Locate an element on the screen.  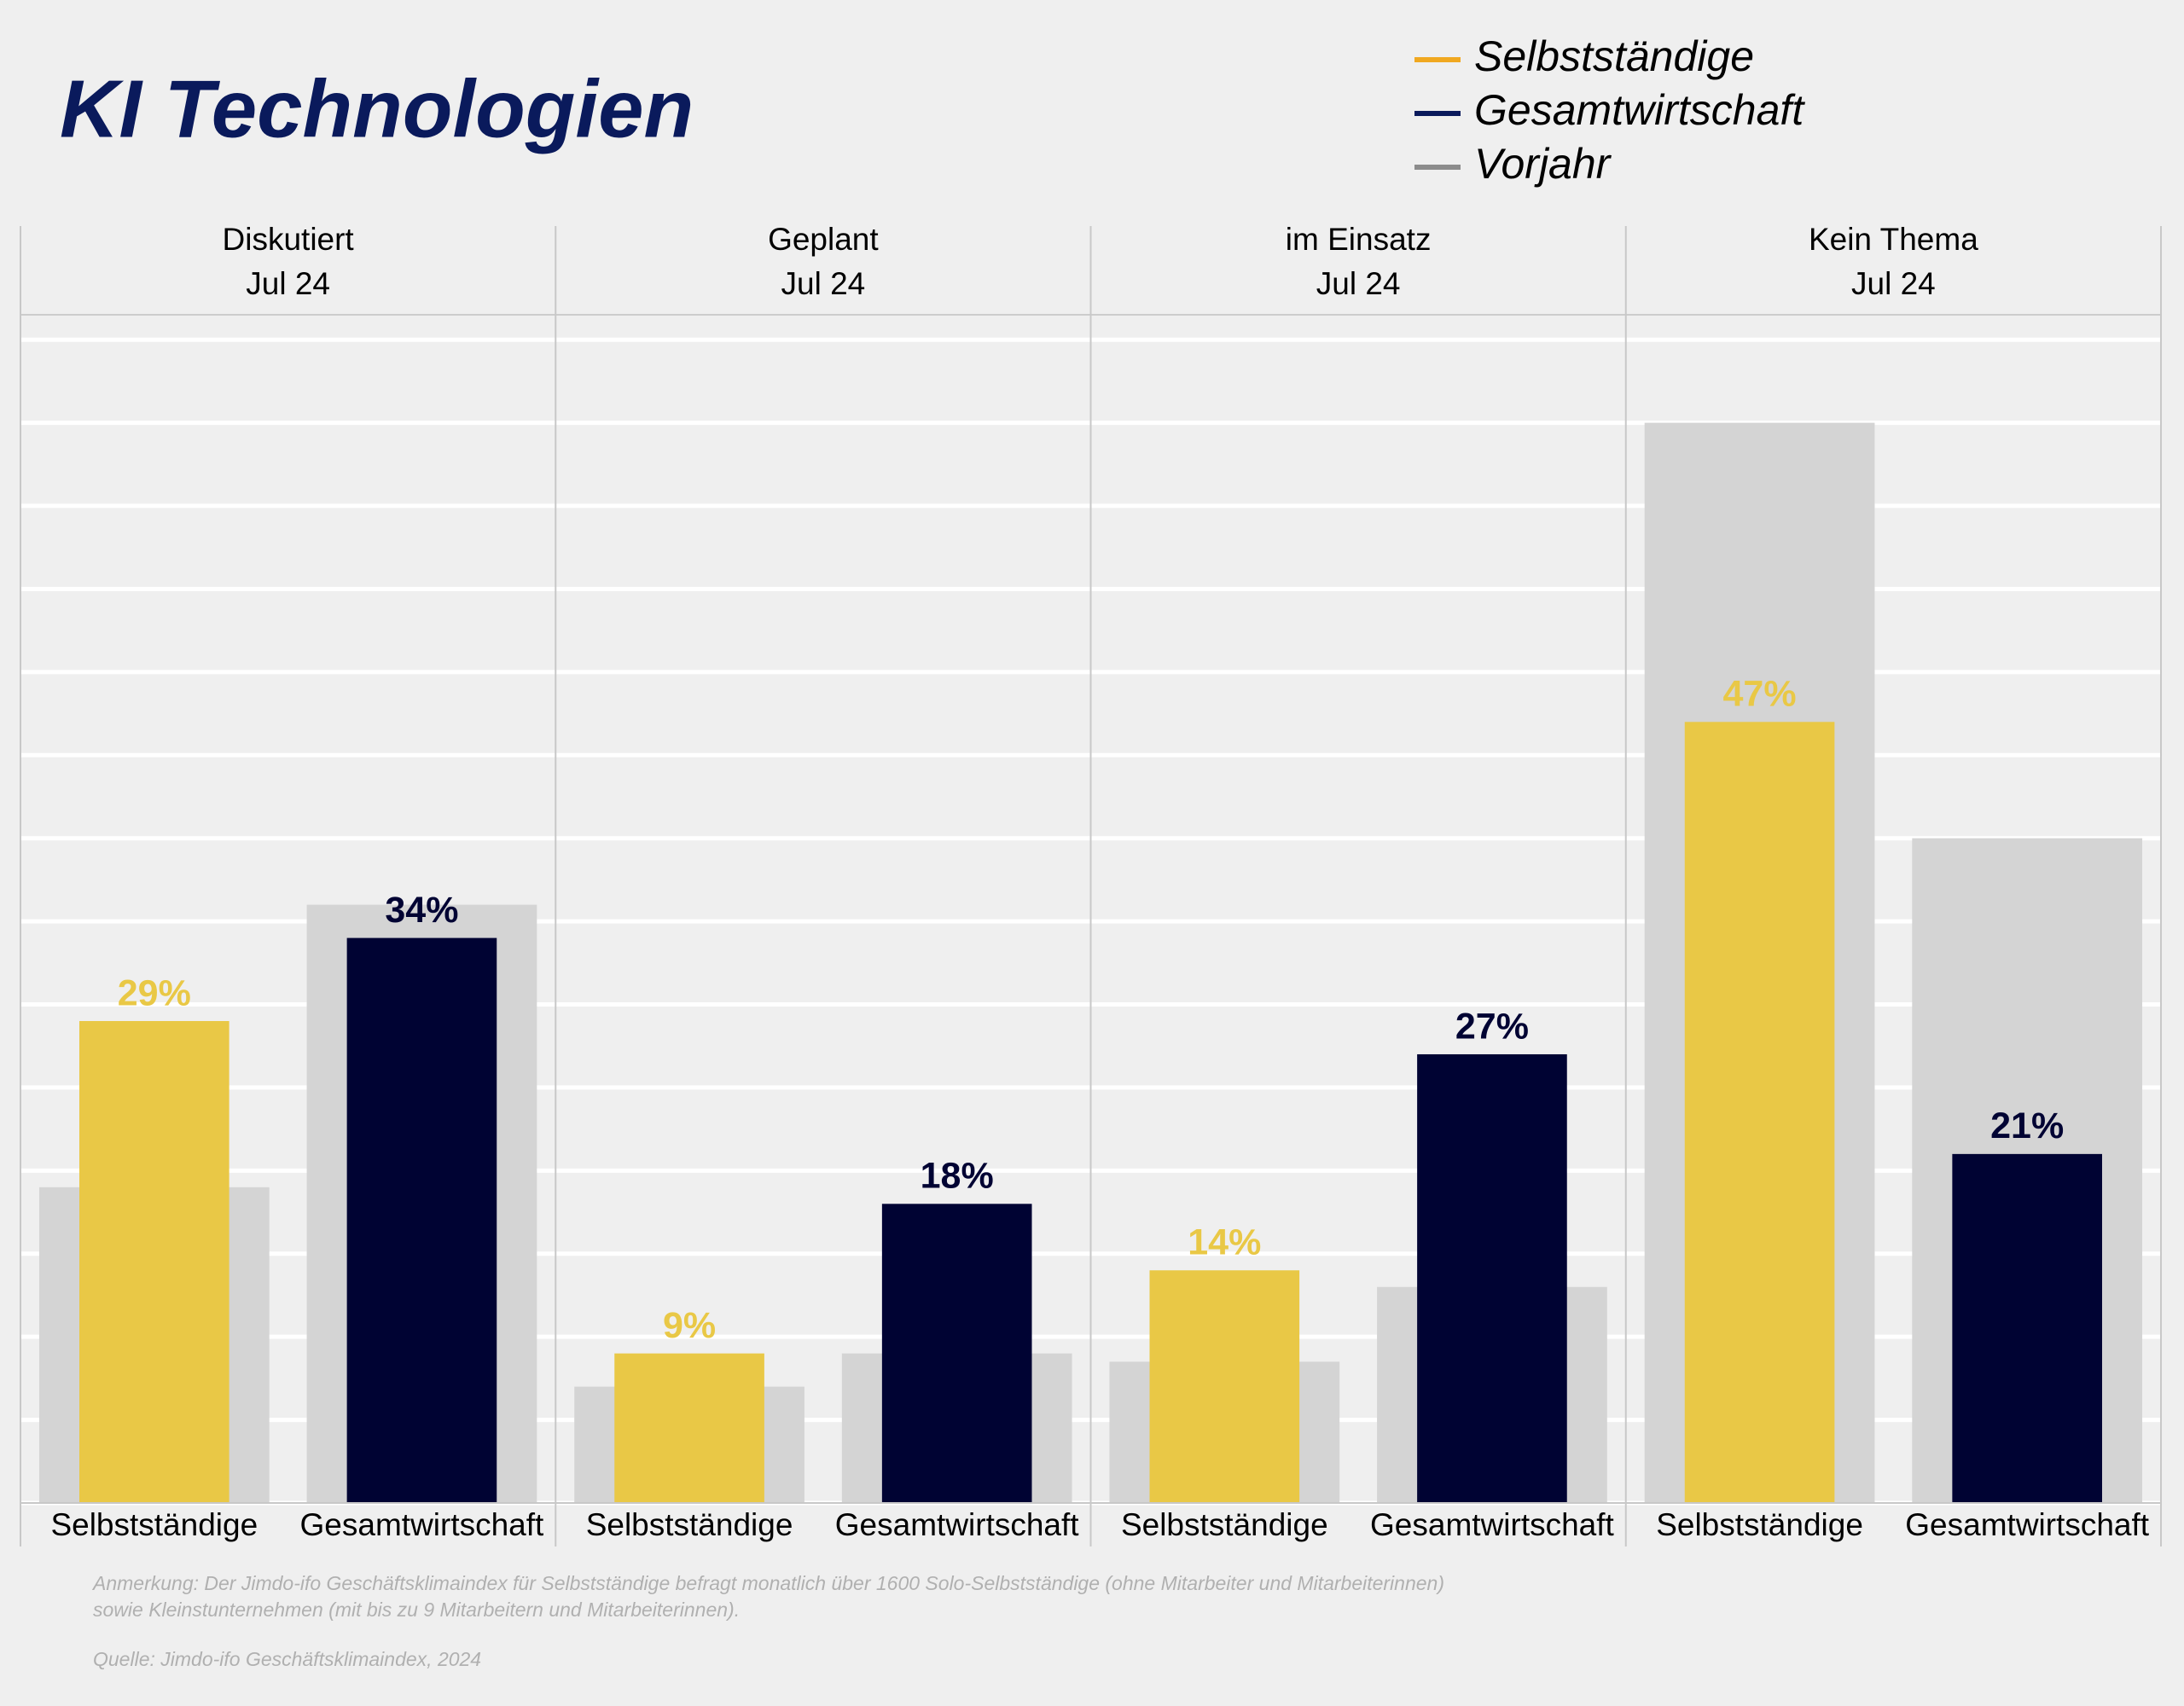
legend-label: Vorjahr is located at coordinates (1543, 164).